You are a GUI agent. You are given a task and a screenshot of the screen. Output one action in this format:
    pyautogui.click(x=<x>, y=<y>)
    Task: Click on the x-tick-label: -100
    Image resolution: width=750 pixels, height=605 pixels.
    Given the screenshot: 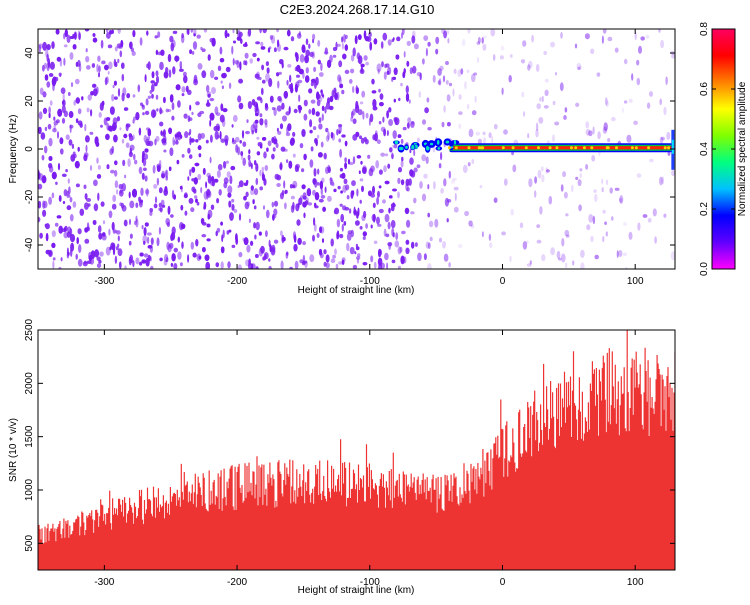 What is the action you would take?
    pyautogui.click(x=370, y=281)
    